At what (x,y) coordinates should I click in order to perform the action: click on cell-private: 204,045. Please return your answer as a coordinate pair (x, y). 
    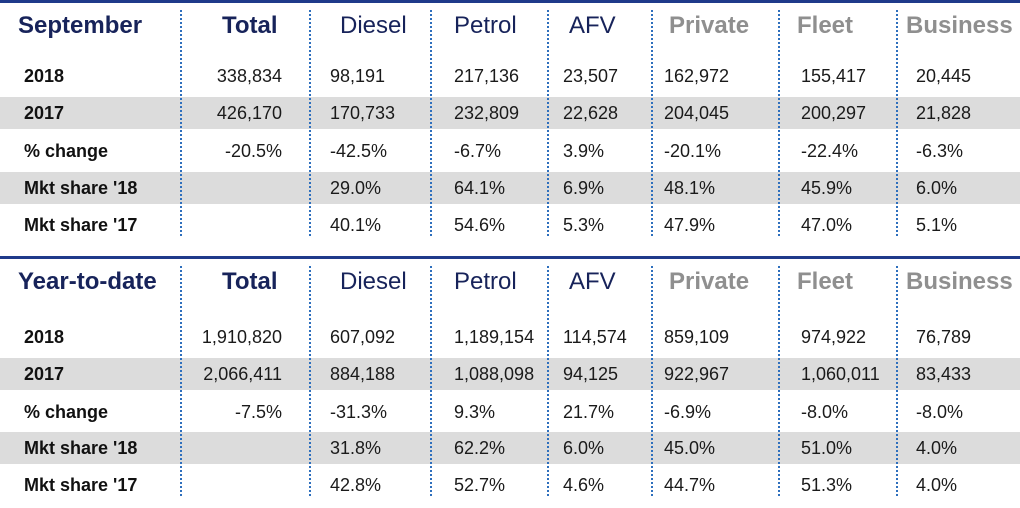
    Looking at the image, I should click on (697, 112).